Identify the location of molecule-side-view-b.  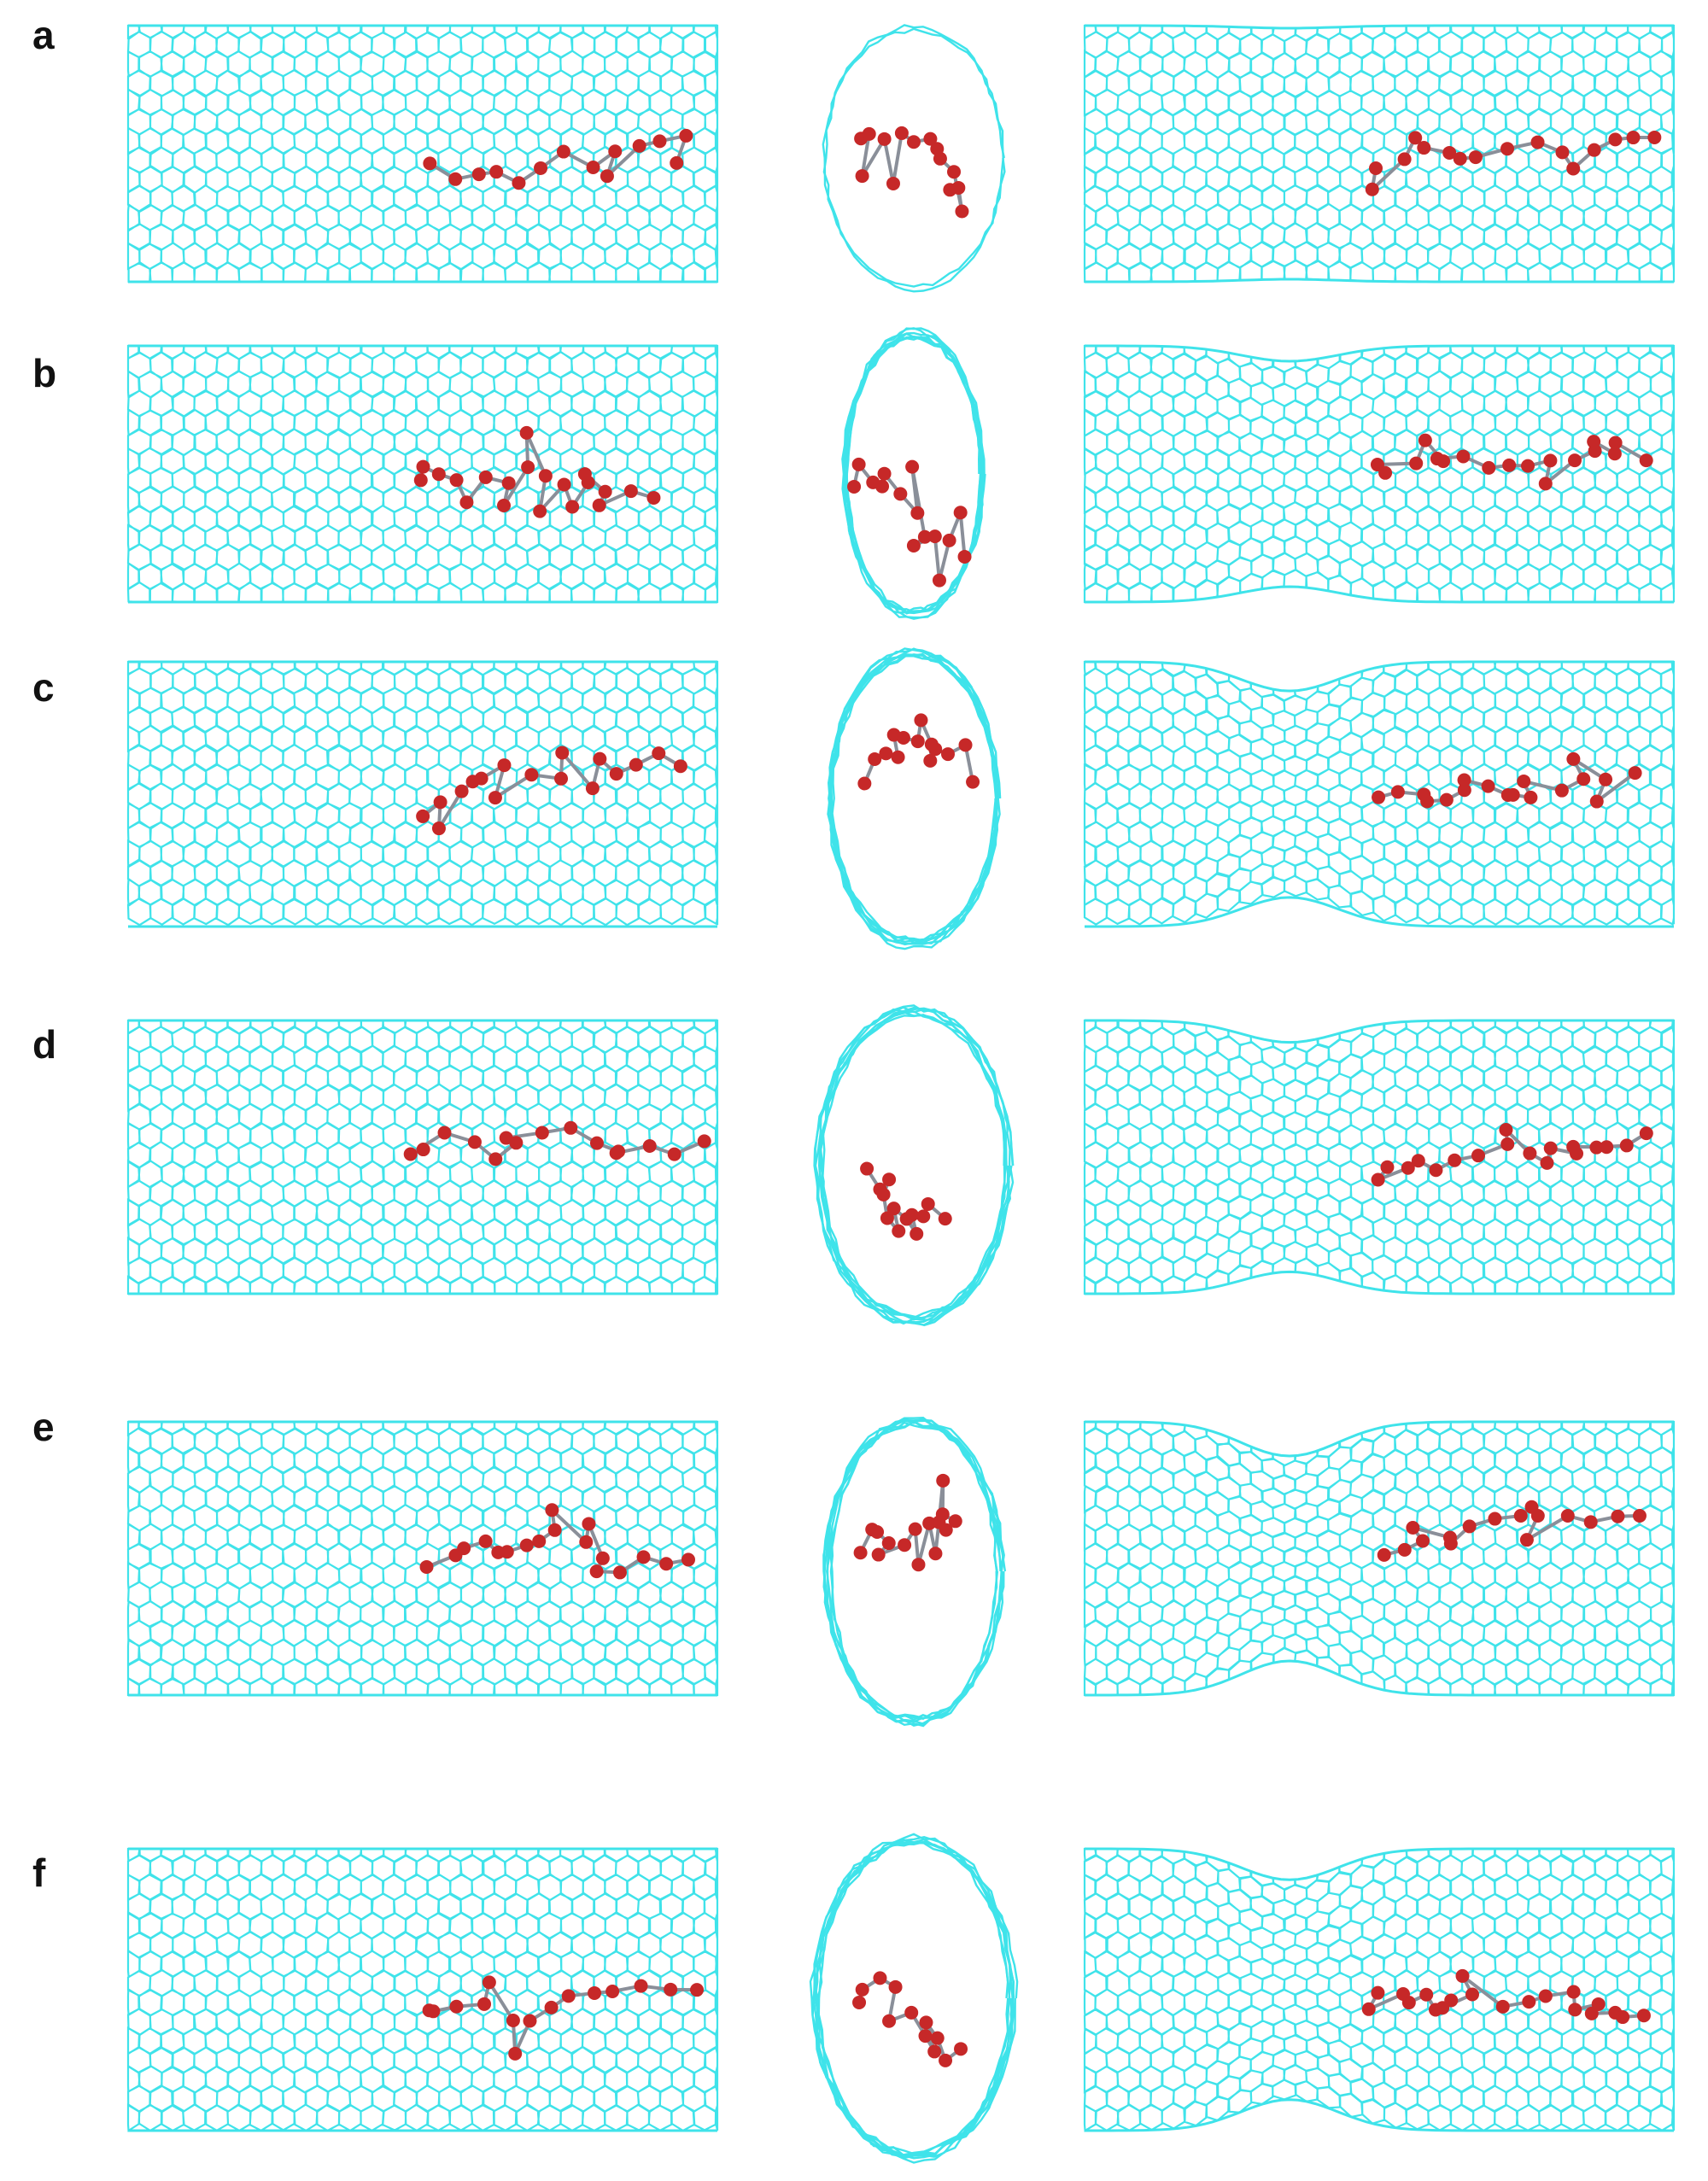
(537, 472).